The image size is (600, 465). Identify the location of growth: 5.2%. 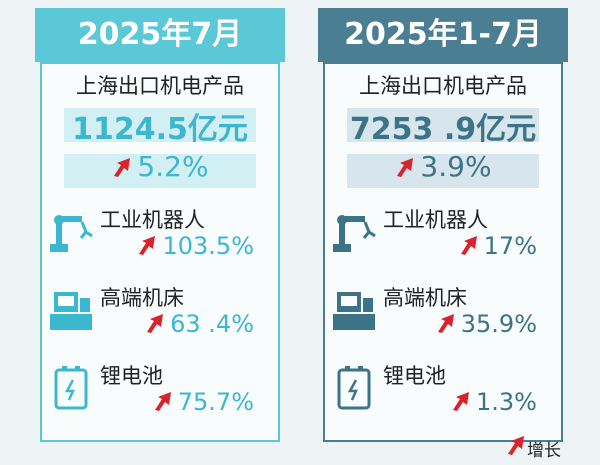
(160, 166).